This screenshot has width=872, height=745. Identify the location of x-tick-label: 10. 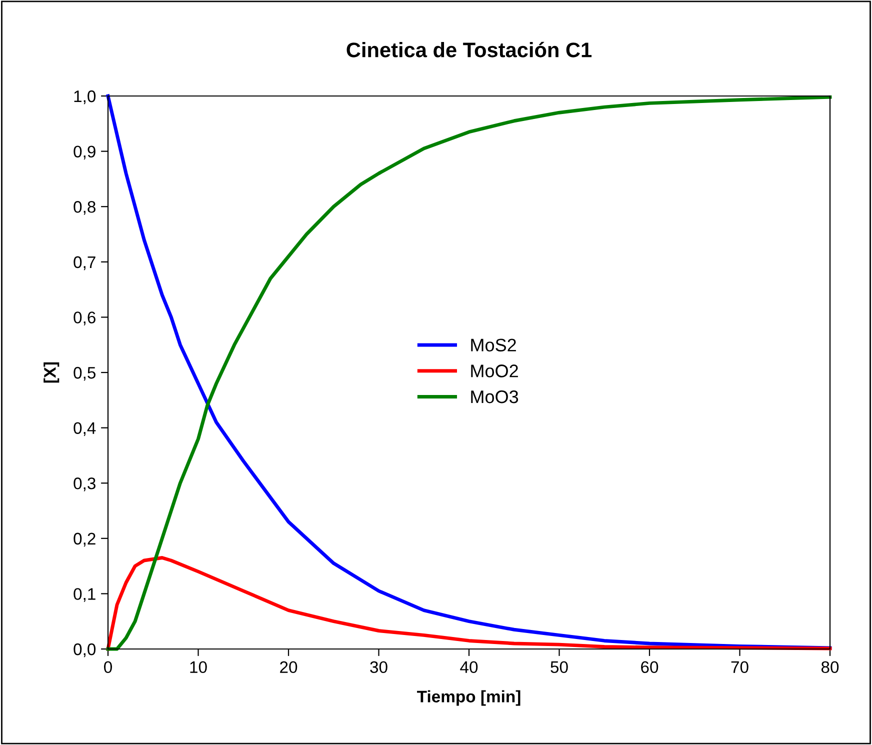
(198, 667).